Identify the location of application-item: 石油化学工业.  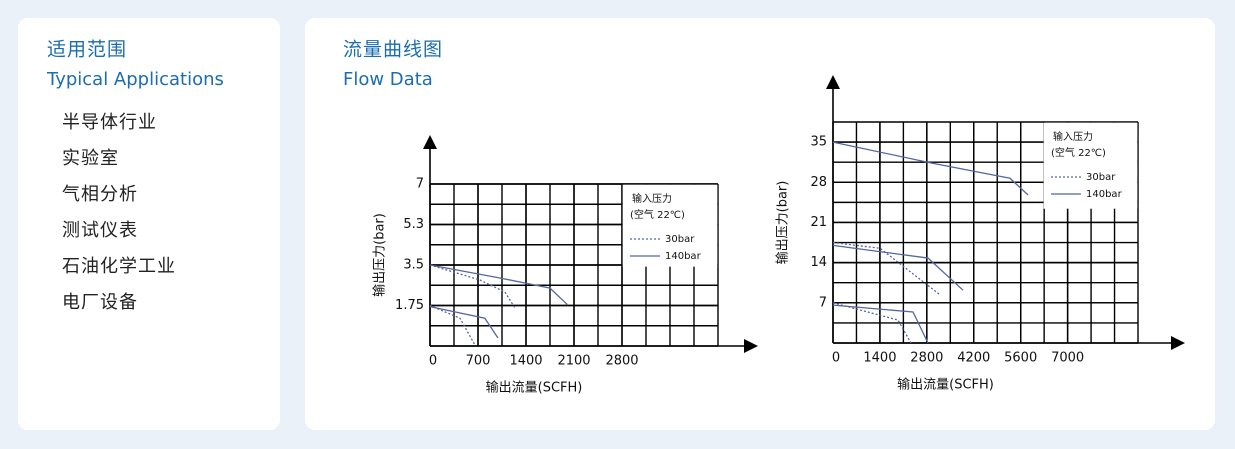
(119, 266).